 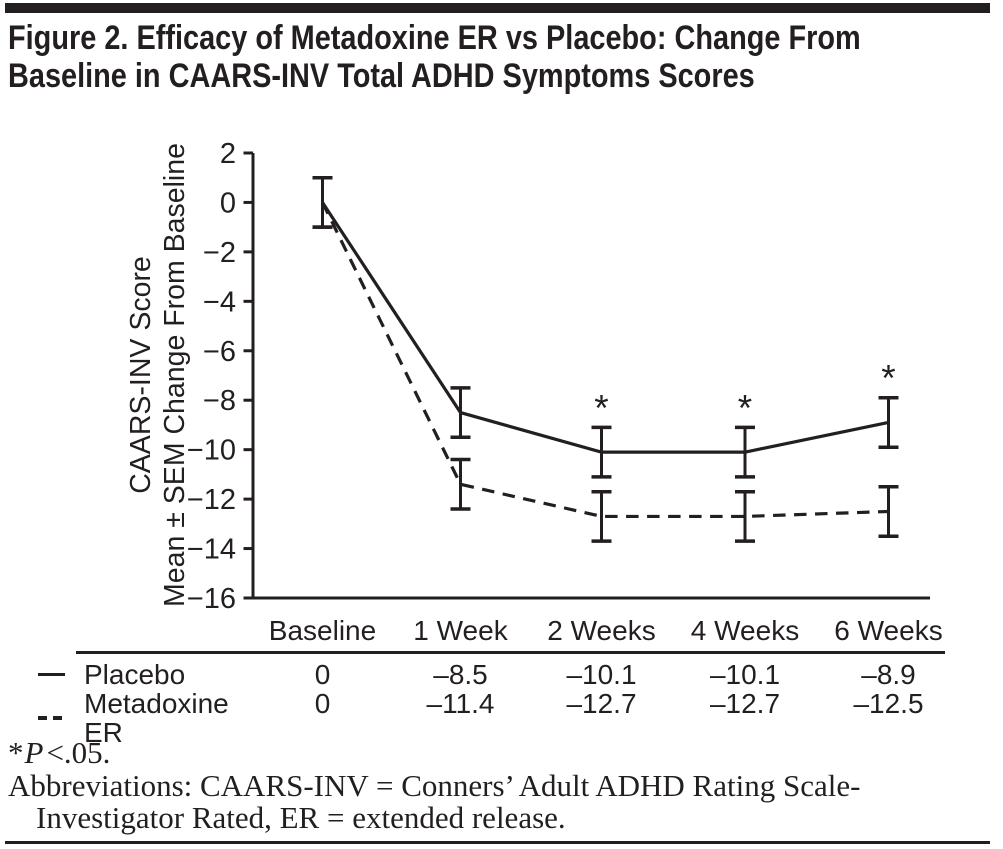 I want to click on placebo-solid-line-icon, so click(x=54, y=674).